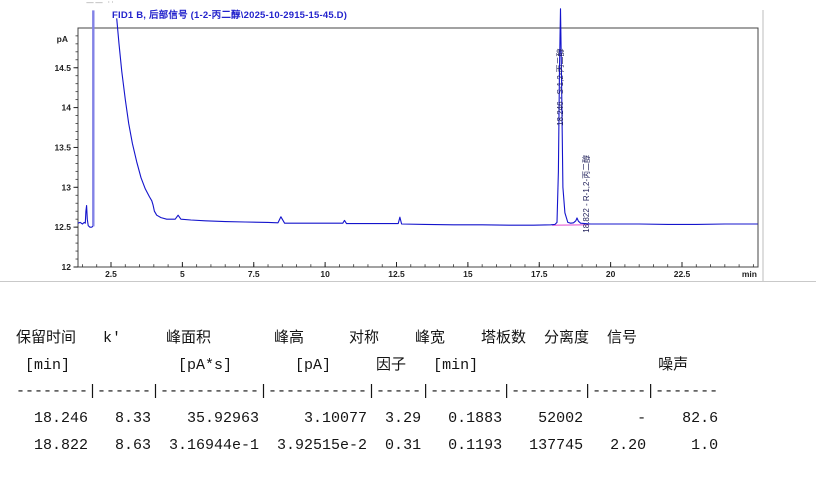  What do you see at coordinates (763, 145) in the screenshot?
I see `chart-panel-shadow` at bounding box center [763, 145].